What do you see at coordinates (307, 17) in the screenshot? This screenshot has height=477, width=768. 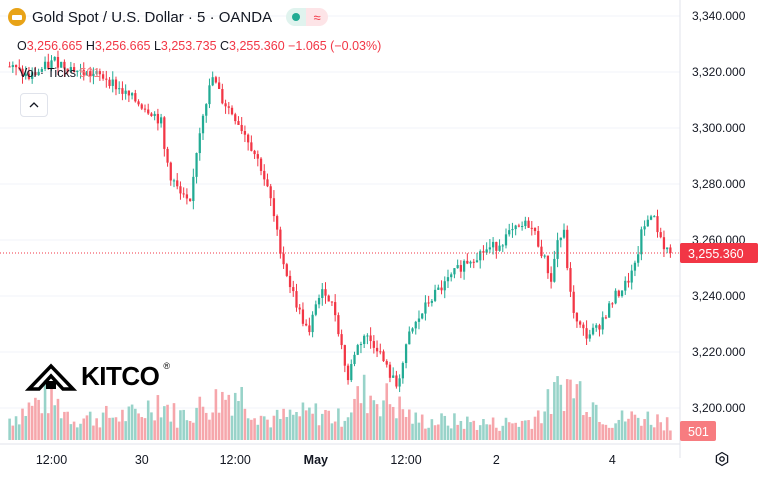 I see `market-status-pill: ≈` at bounding box center [307, 17].